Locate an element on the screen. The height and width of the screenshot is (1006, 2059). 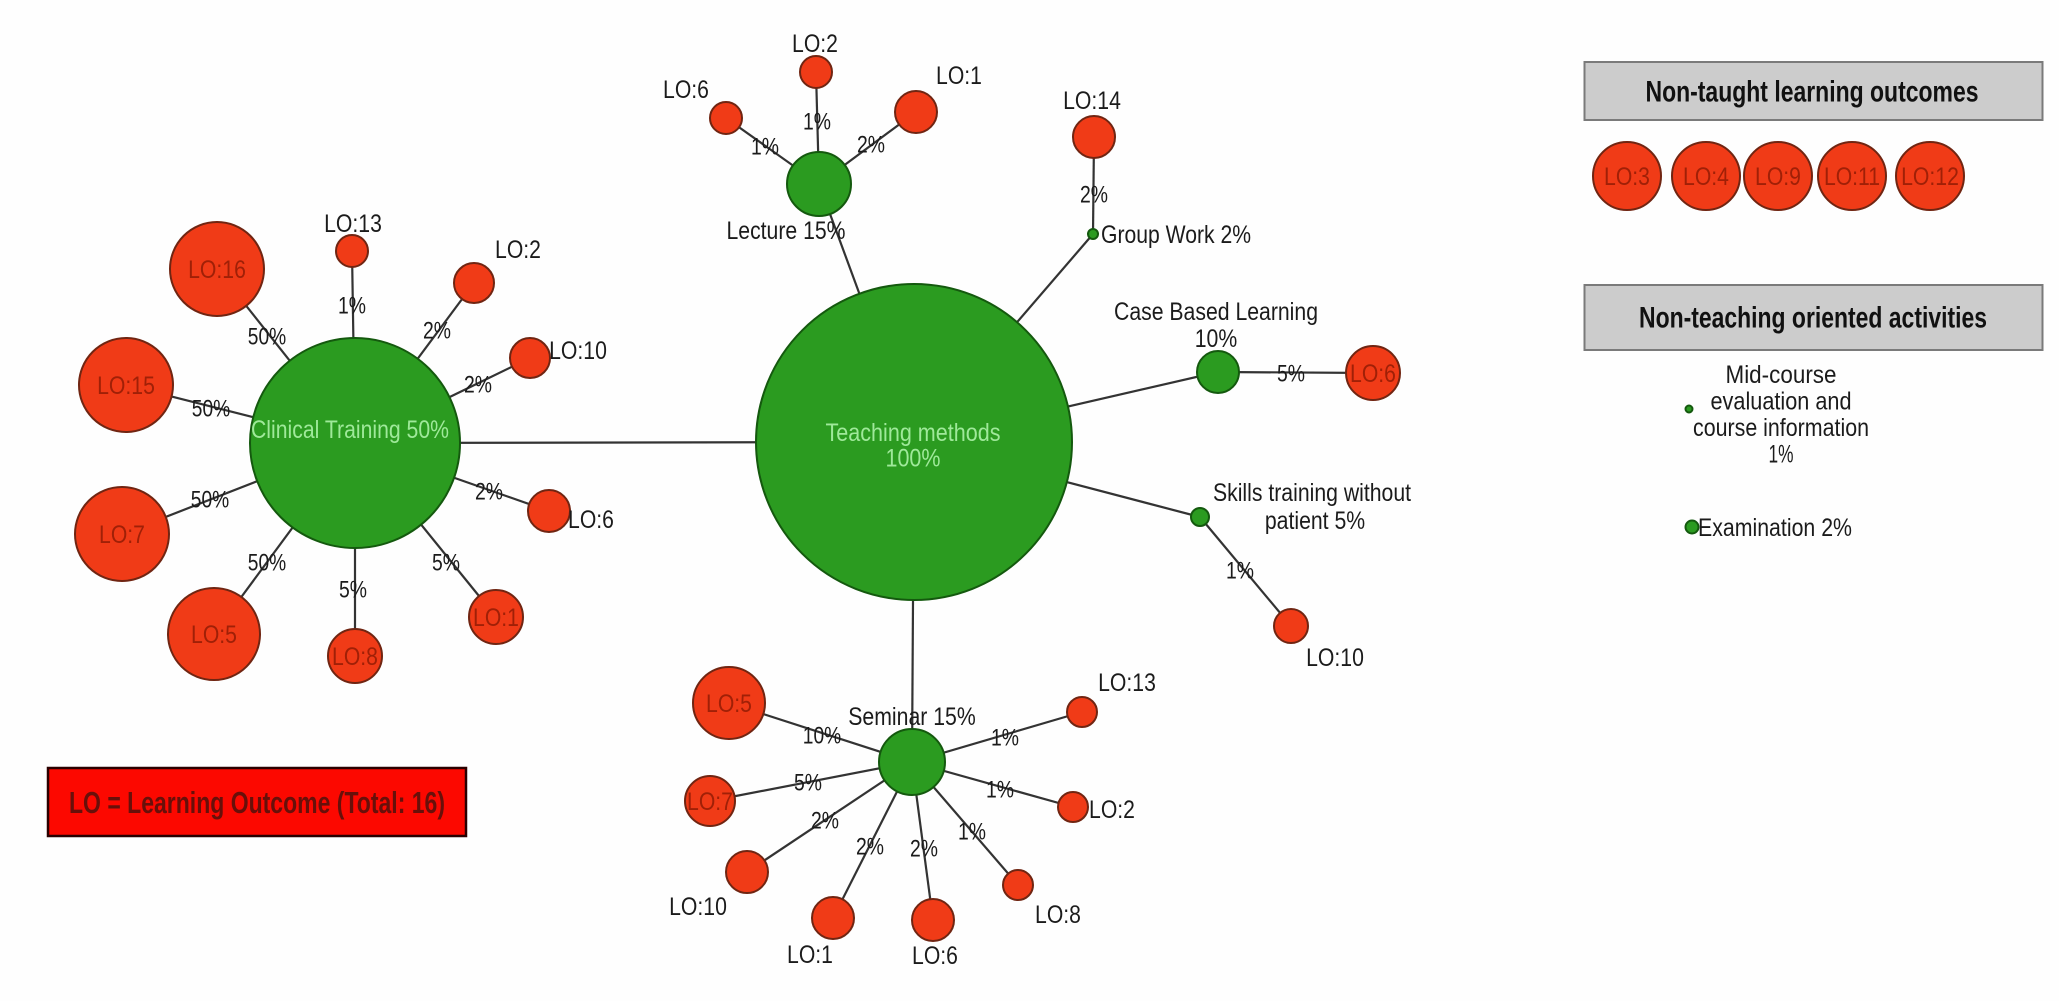
svg-text: LO:12 is located at coordinates (1930, 177).